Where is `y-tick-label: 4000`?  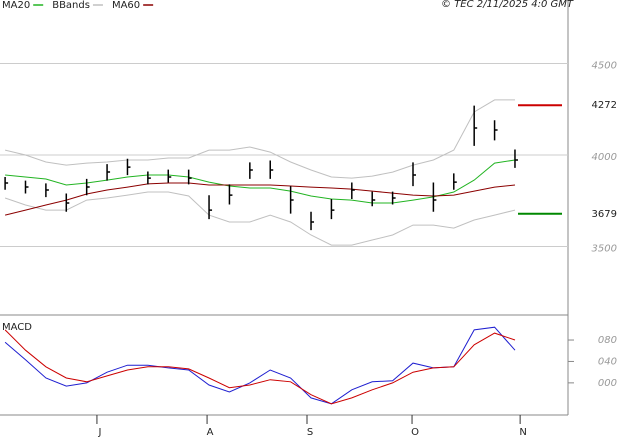
y-tick-label: 4000 is located at coordinates (604, 157).